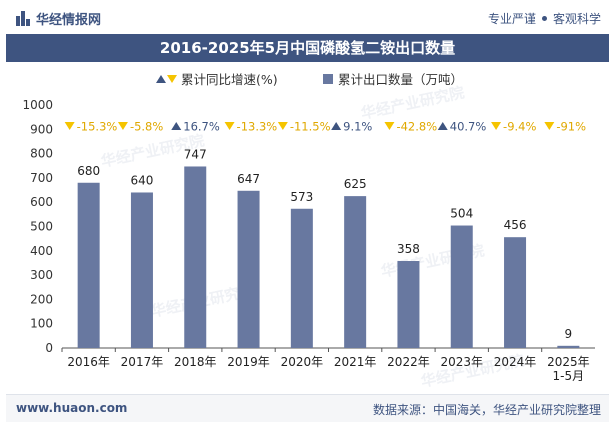  I want to click on footer: www.huaon.com 数据来源：中国海关，华经产业研究院整理, so click(307, 408).